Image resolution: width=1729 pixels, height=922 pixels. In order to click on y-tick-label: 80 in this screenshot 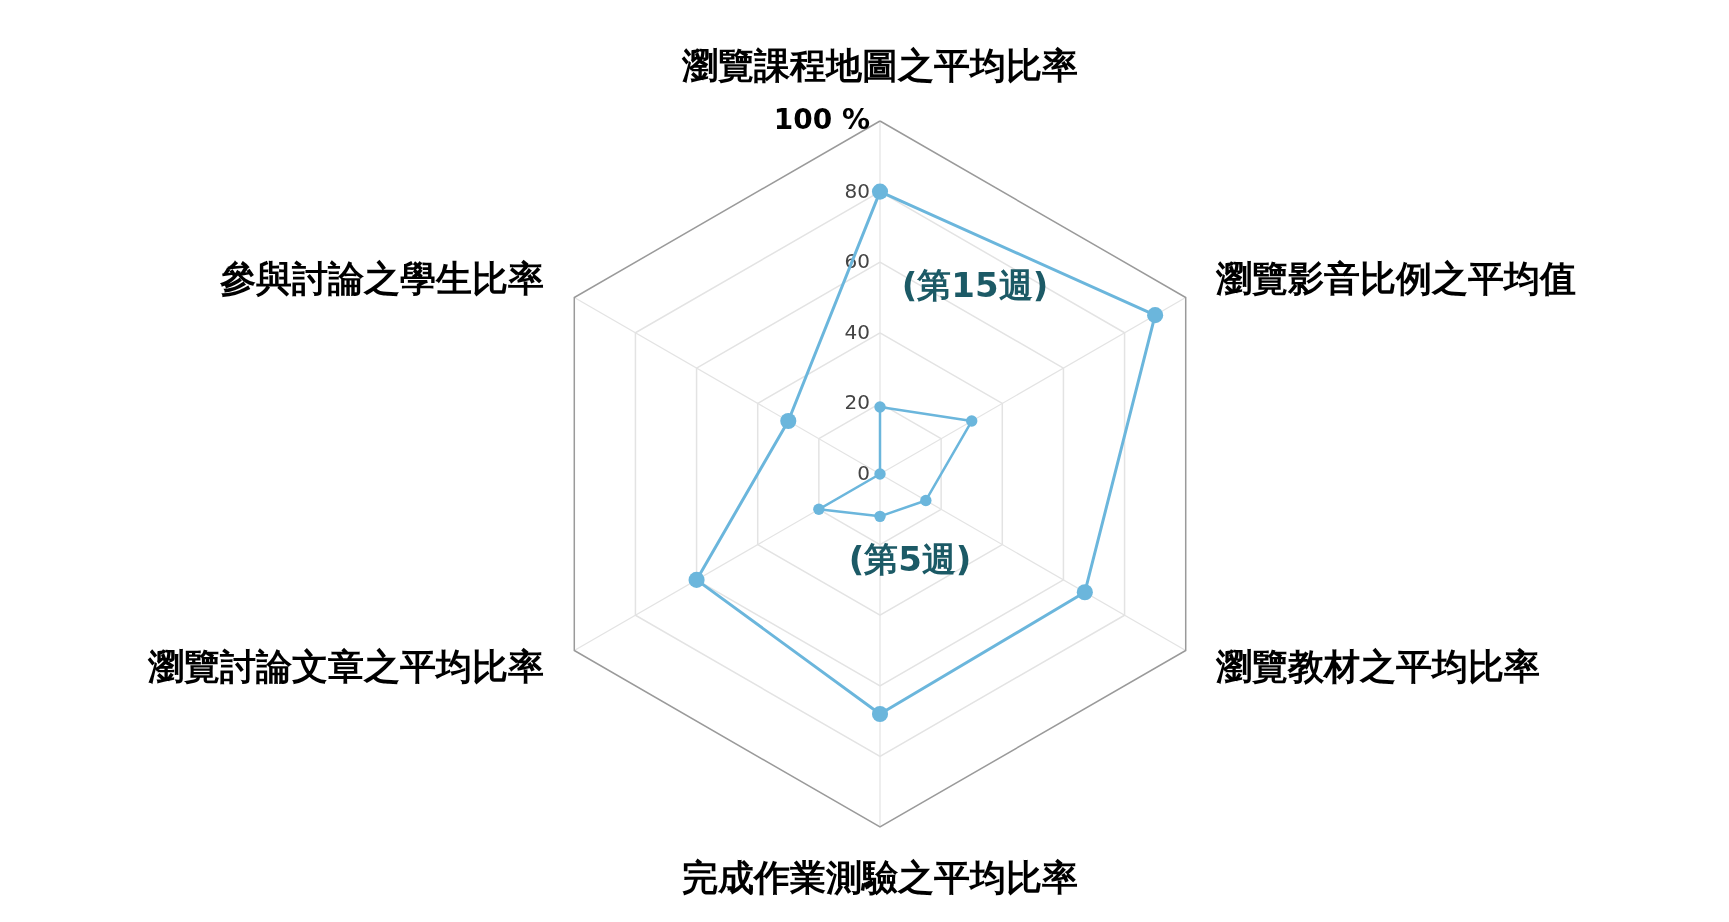, I will do `click(857, 190)`.